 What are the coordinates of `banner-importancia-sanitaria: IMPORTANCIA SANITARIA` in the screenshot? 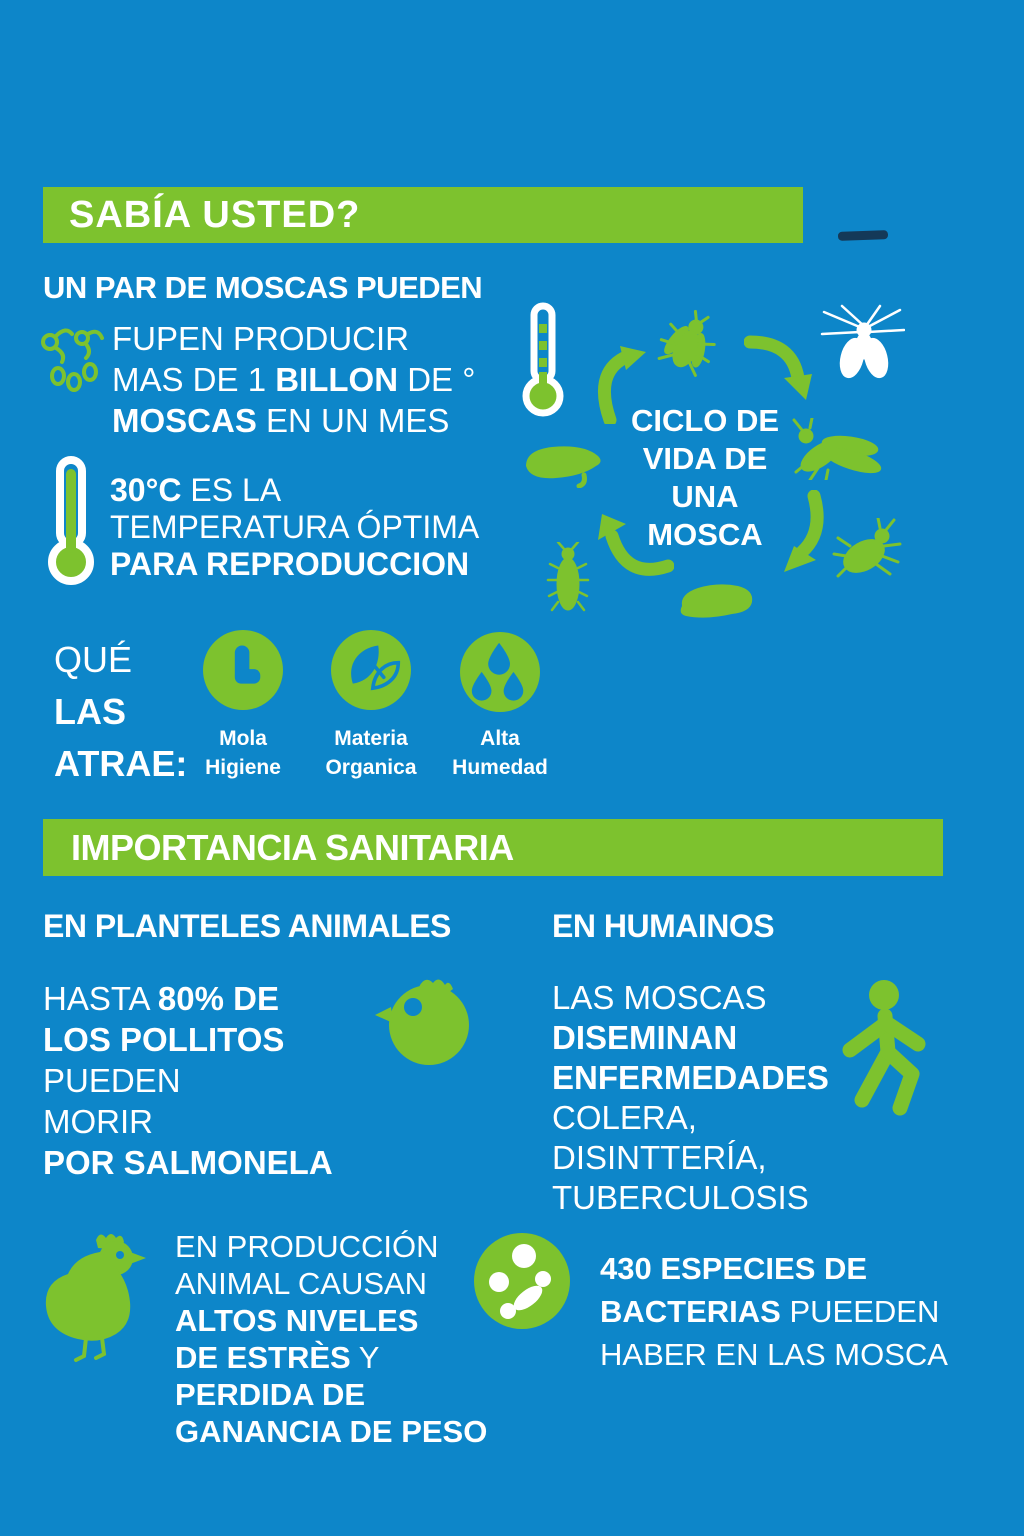 It's located at (493, 847).